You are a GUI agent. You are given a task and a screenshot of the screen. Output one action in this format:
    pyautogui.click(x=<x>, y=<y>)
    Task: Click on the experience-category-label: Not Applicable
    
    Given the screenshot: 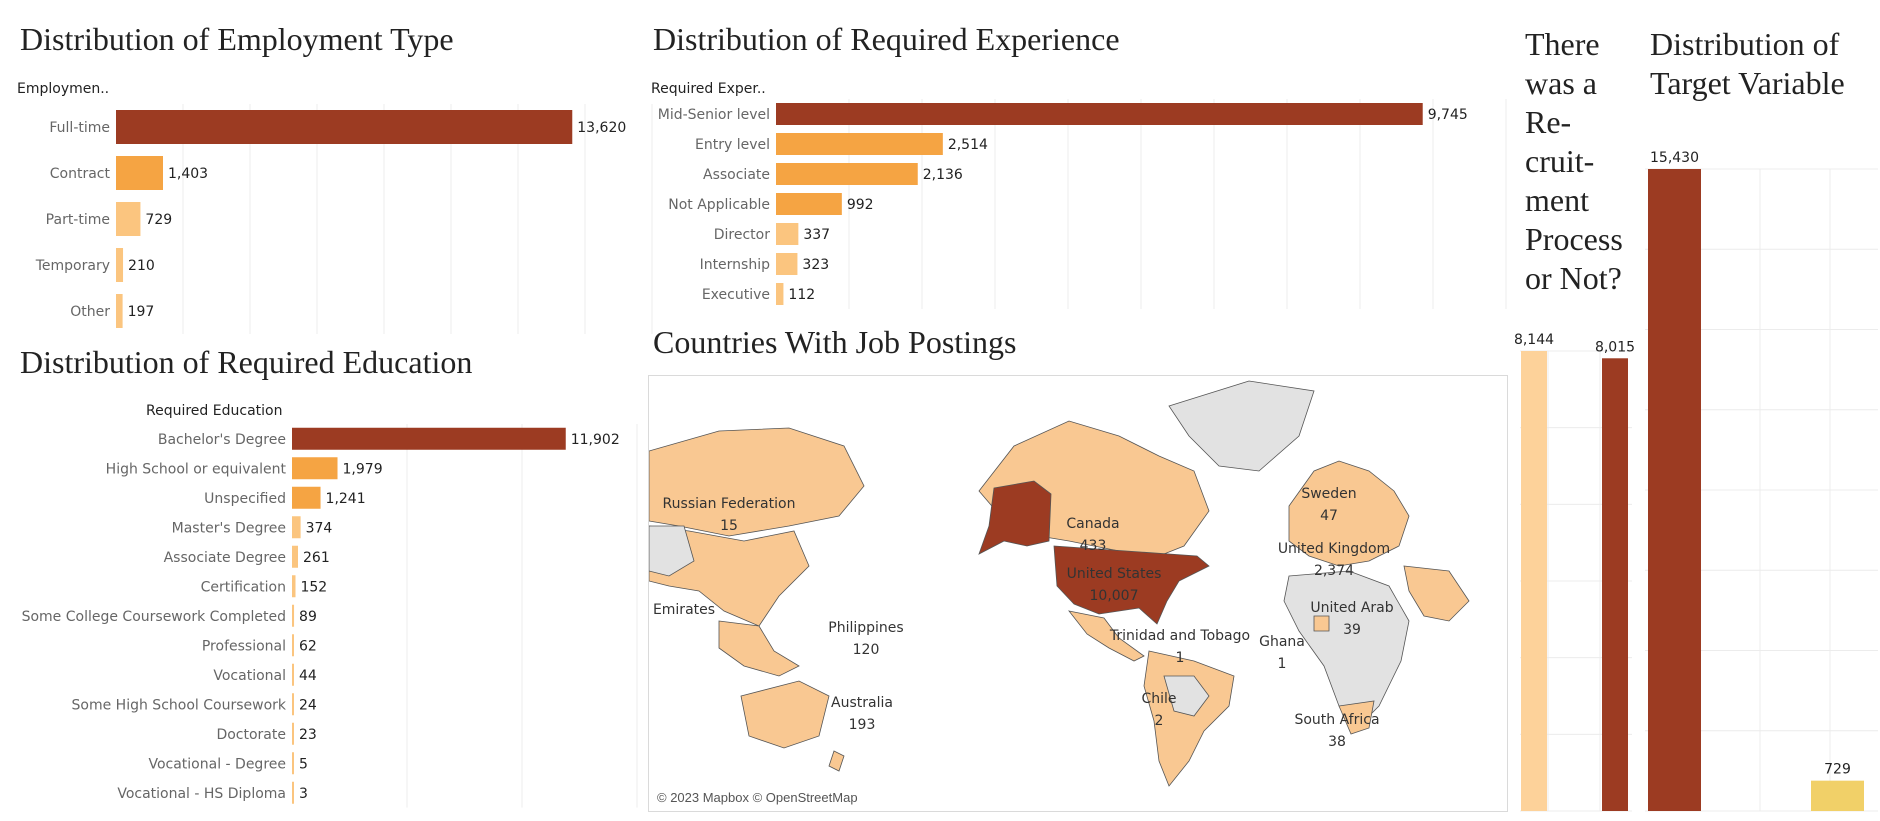 What is the action you would take?
    pyautogui.click(x=719, y=205)
    